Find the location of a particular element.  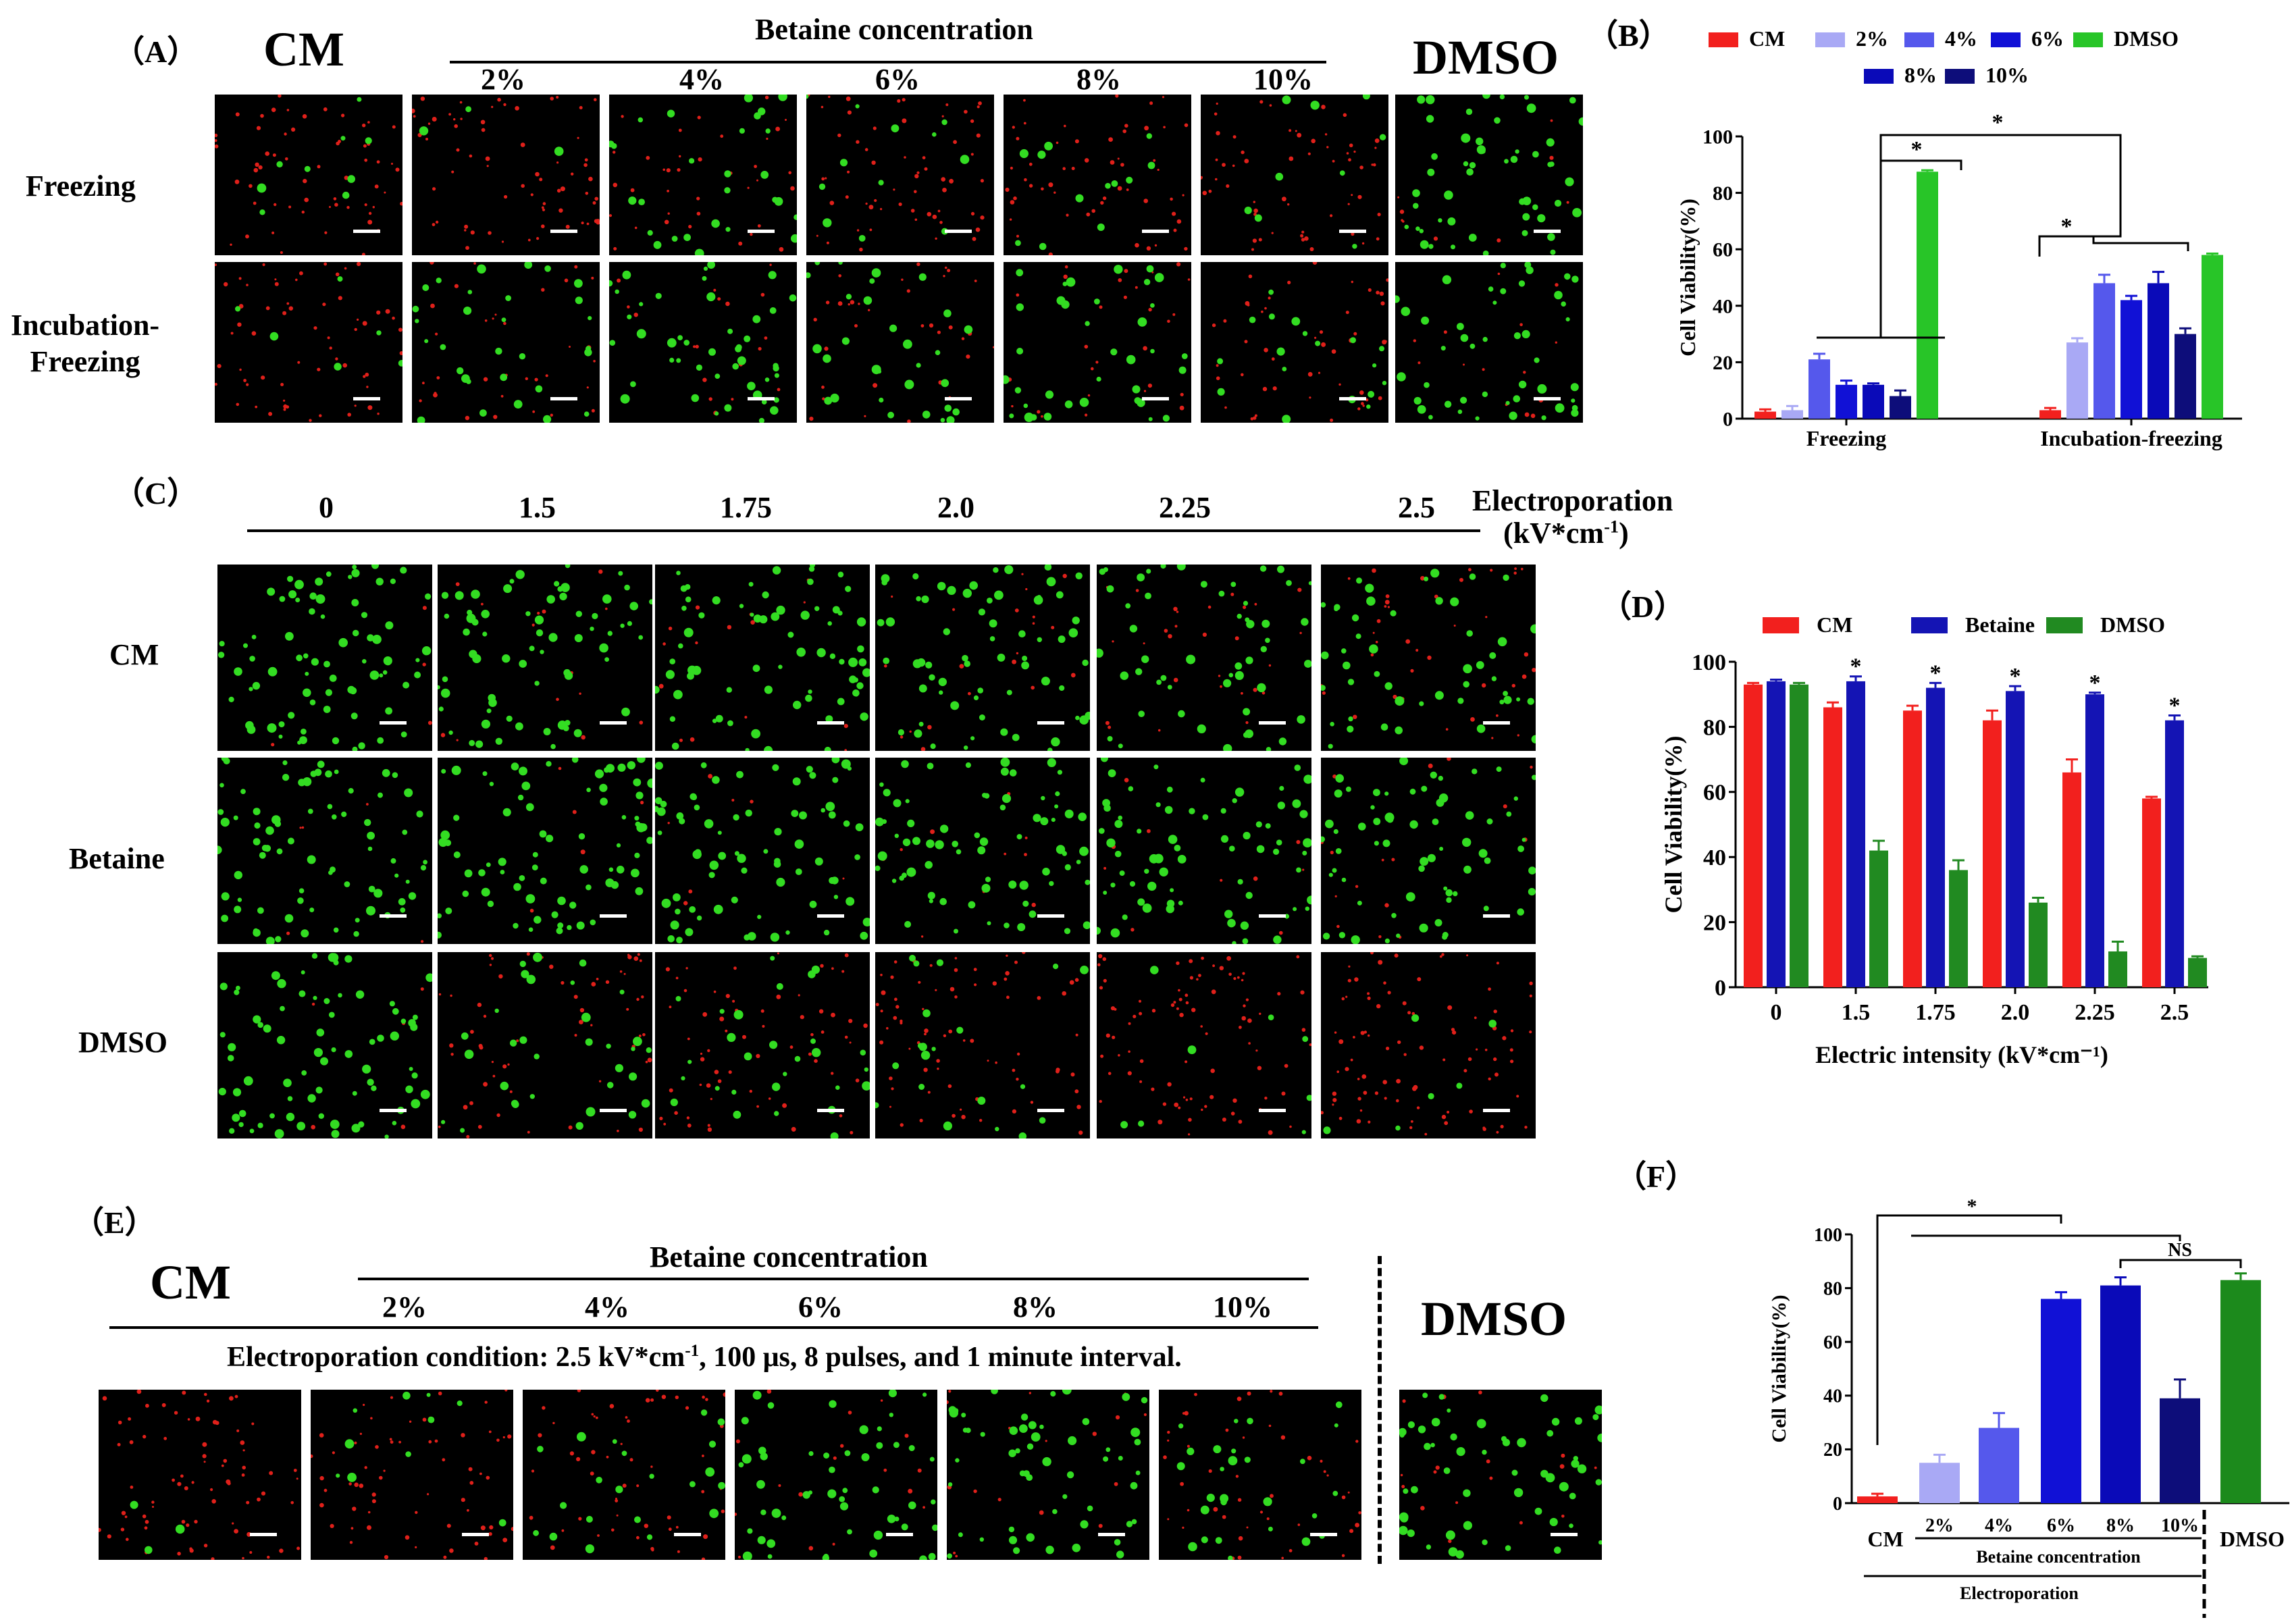

panel-a-row-incubation: Incubation- Freezing is located at coordinates (85, 343).